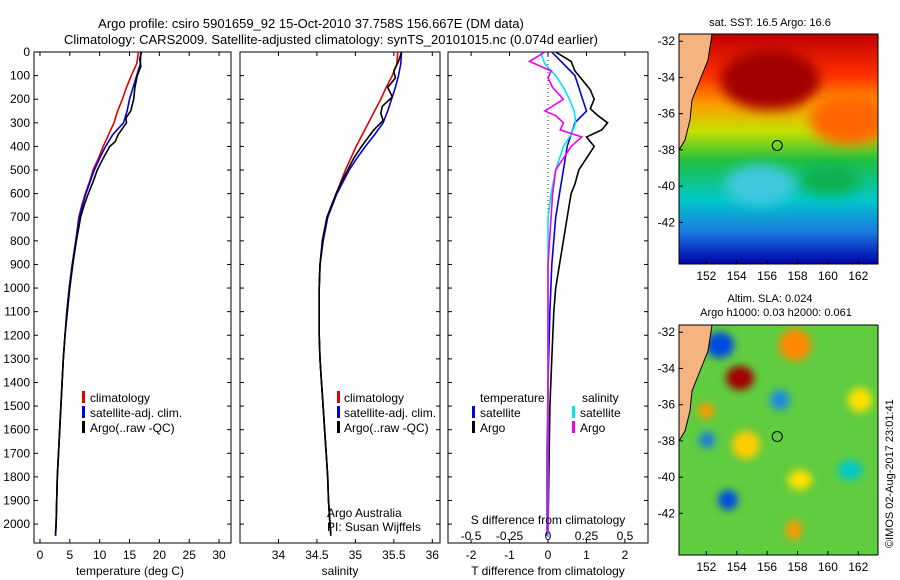  What do you see at coordinates (473, 412) in the screenshot?
I see `legend-swatch-t-satellite` at bounding box center [473, 412].